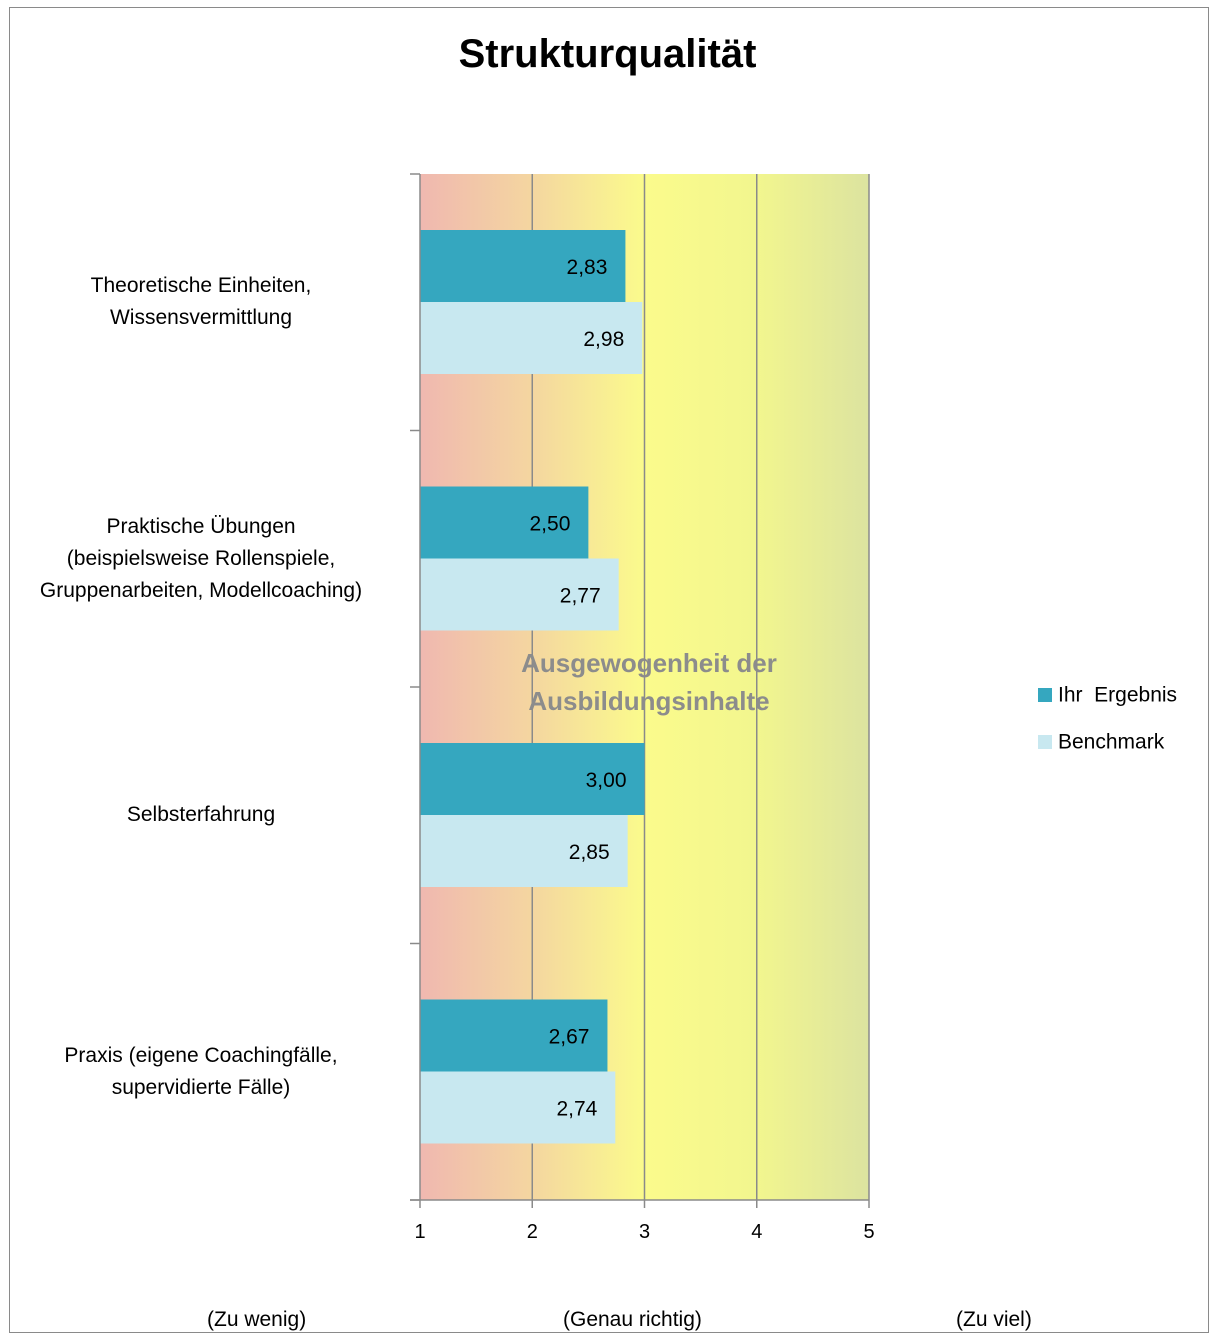 The image size is (1215, 1340). What do you see at coordinates (201, 285) in the screenshot?
I see `category-label-line: Theoretische Einheiten,` at bounding box center [201, 285].